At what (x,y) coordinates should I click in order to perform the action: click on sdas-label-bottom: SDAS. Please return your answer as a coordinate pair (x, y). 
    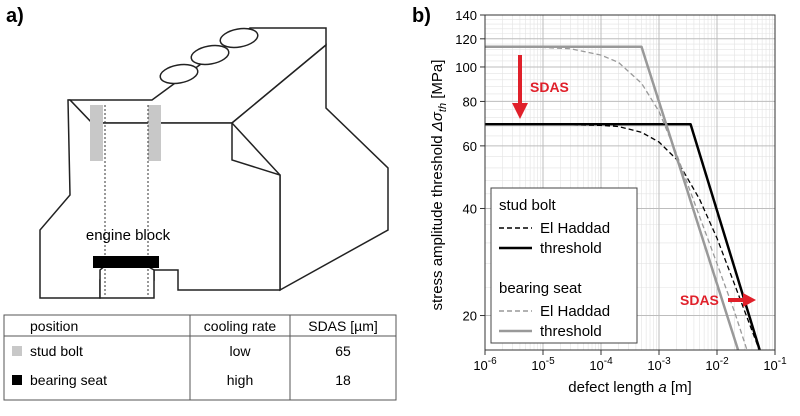
    Looking at the image, I should click on (699, 300).